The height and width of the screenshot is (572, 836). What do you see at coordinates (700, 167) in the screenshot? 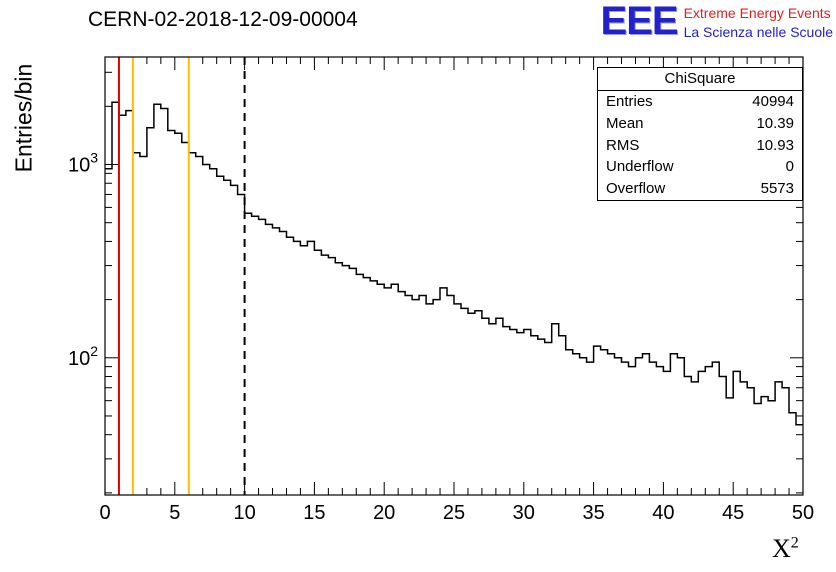
I see `stats-row: Underflow 0` at bounding box center [700, 167].